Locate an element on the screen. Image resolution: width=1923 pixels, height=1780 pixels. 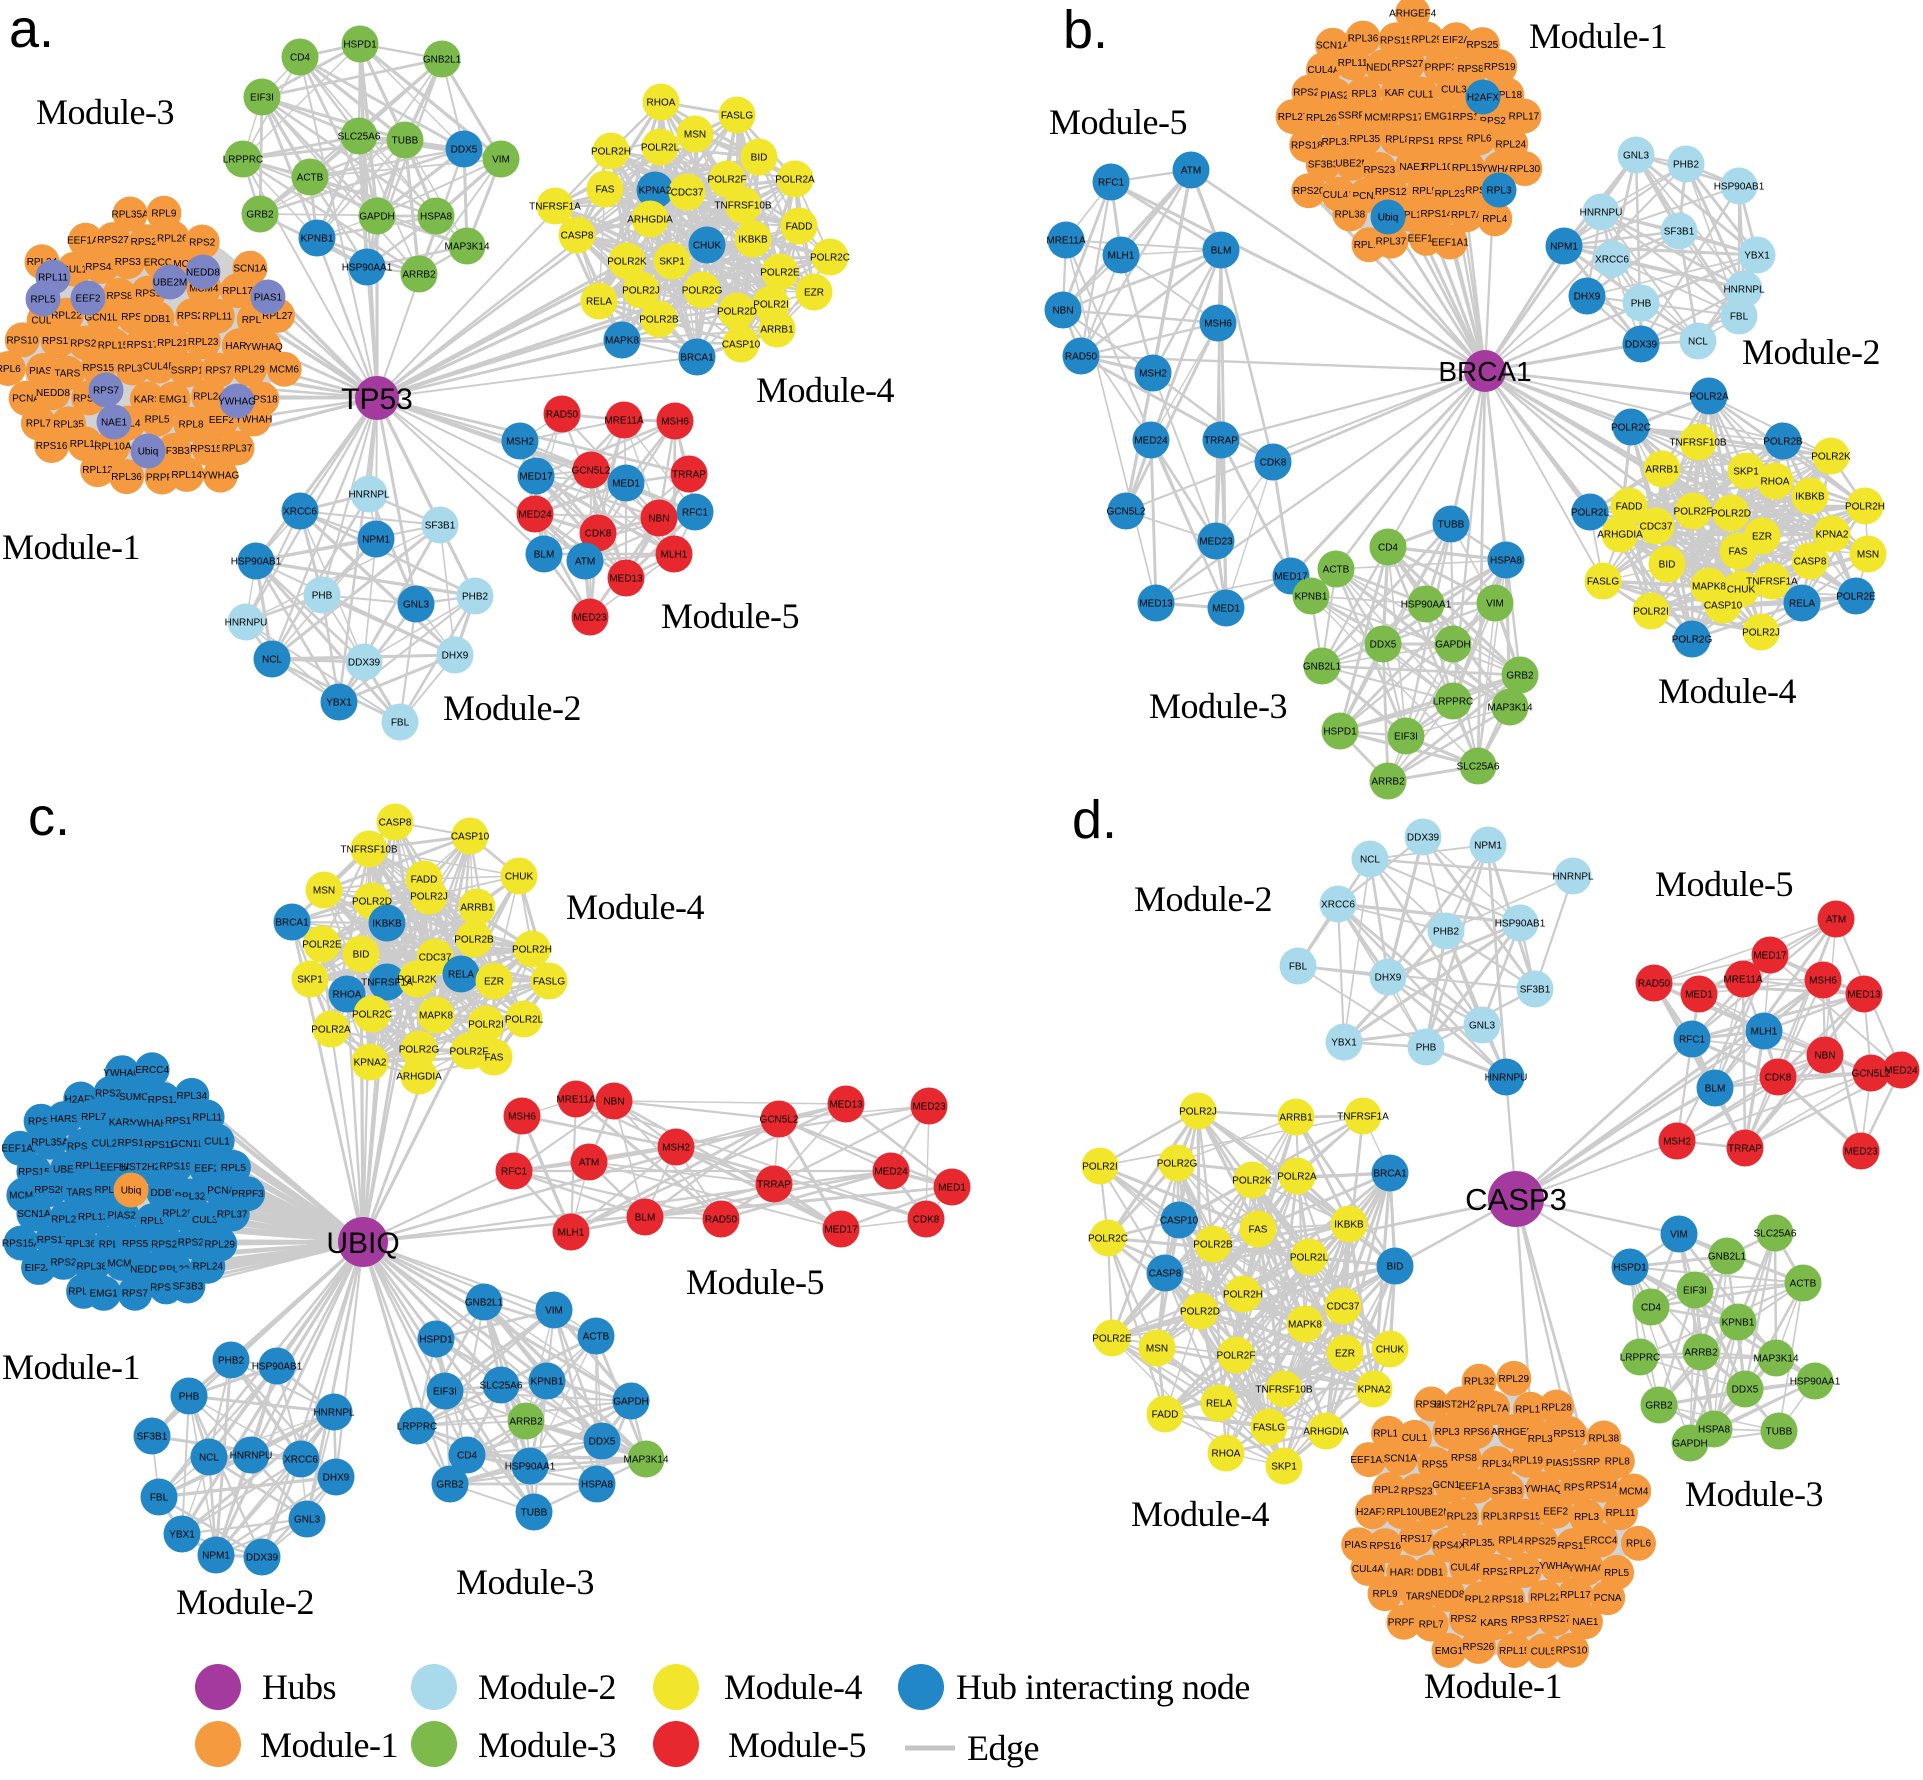
svg-text: RPS26 is located at coordinates (1479, 1647).